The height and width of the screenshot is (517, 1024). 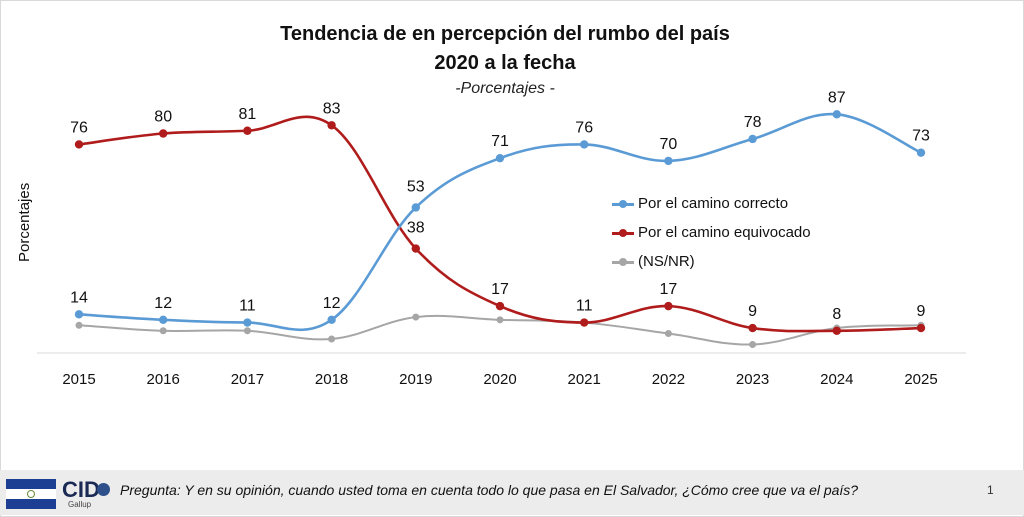 I want to click on point-equivocado-2024, so click(x=836, y=330).